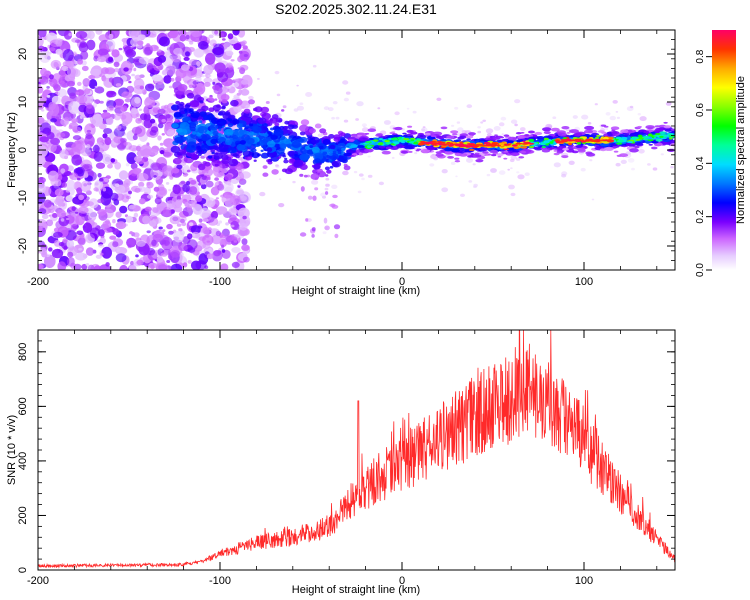  What do you see at coordinates (267, 102) in the screenshot?
I see `heatmap-blob-1995` at bounding box center [267, 102].